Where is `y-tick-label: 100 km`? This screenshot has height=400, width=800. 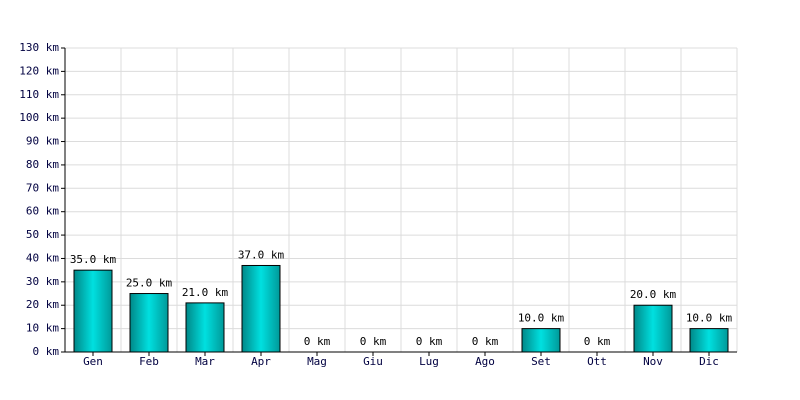
y-tick-label: 100 km is located at coordinates (39, 117).